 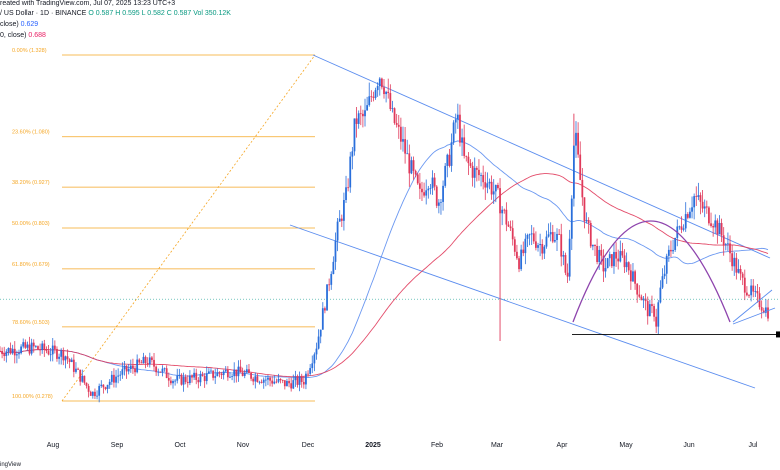 I want to click on time-axis: Aug Sep Oct Nov Dec 2025 Feb Mar Apr May Jun Jul, so click(x=402, y=445).